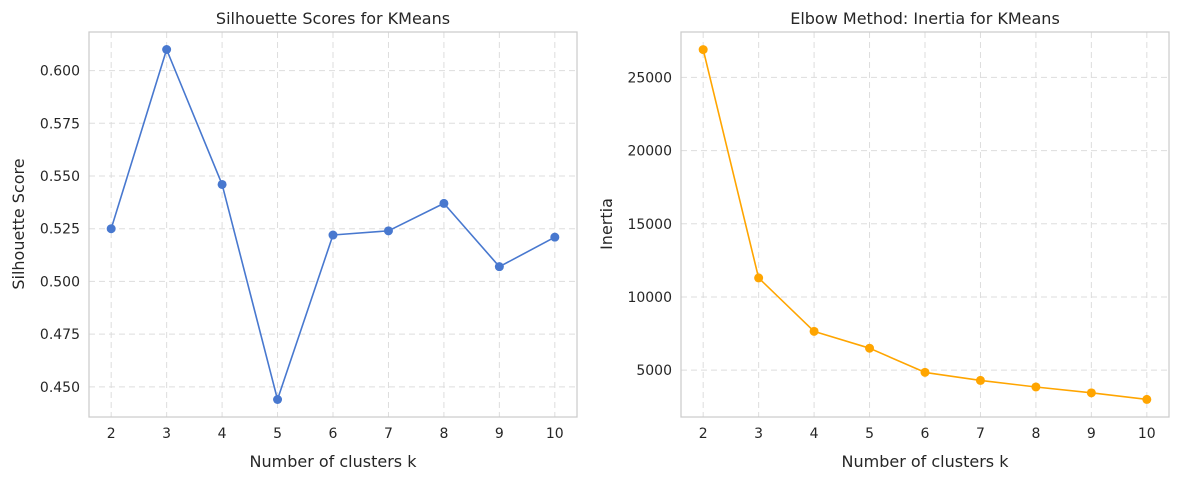 The width and height of the screenshot is (1180, 480). I want to click on y-tick-label: 0.475, so click(60, 335).